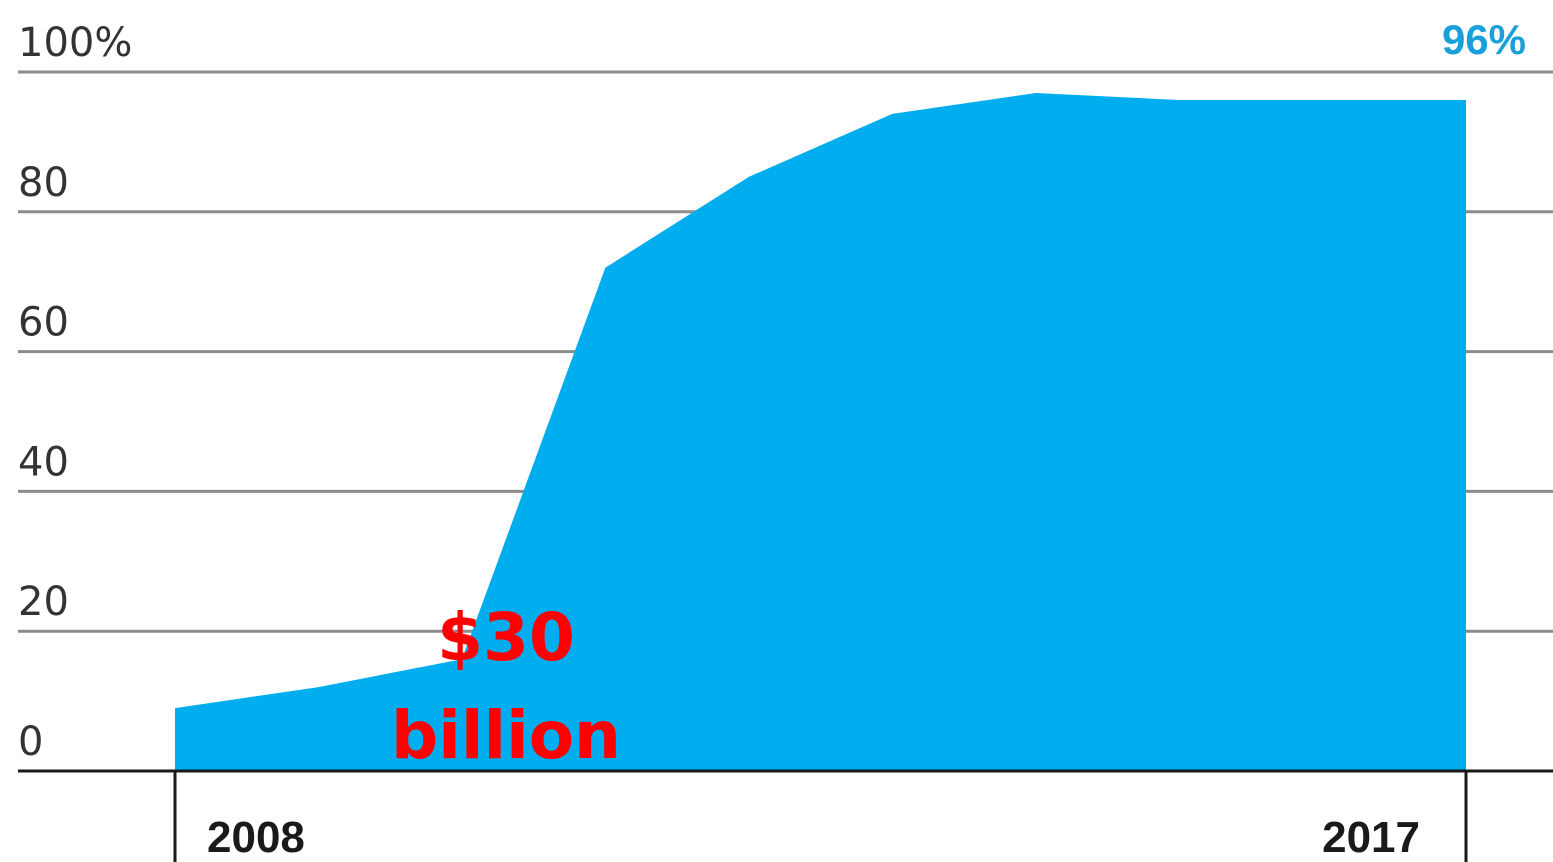  What do you see at coordinates (75, 43) in the screenshot?
I see `y-tick-label-100: 100%` at bounding box center [75, 43].